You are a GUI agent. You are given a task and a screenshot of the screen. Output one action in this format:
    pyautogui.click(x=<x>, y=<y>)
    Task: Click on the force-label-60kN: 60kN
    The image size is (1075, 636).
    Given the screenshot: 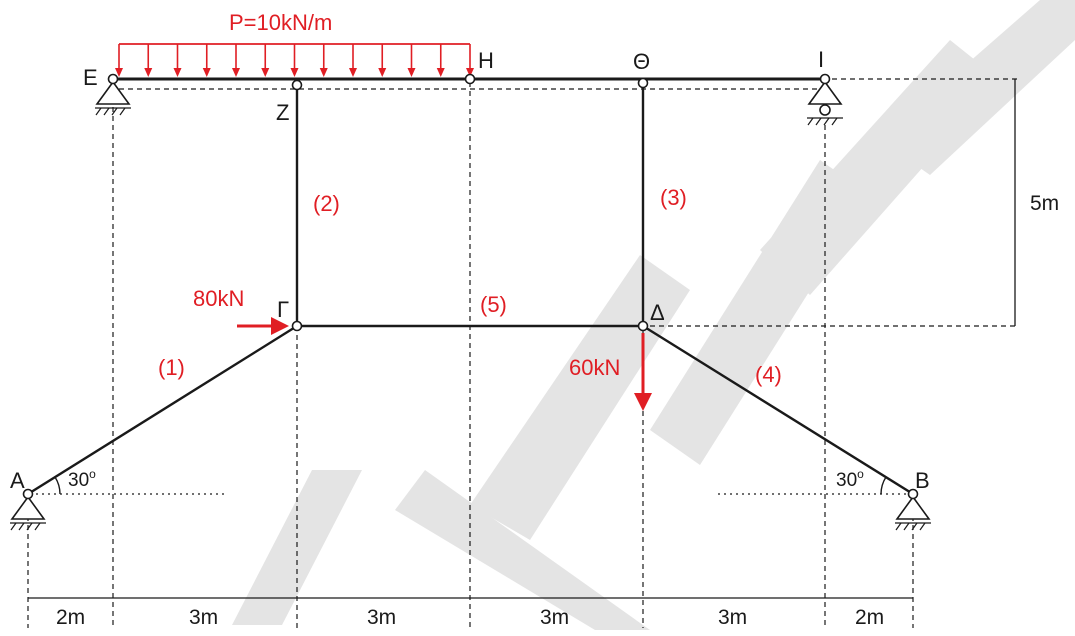 What is the action you would take?
    pyautogui.click(x=594, y=367)
    